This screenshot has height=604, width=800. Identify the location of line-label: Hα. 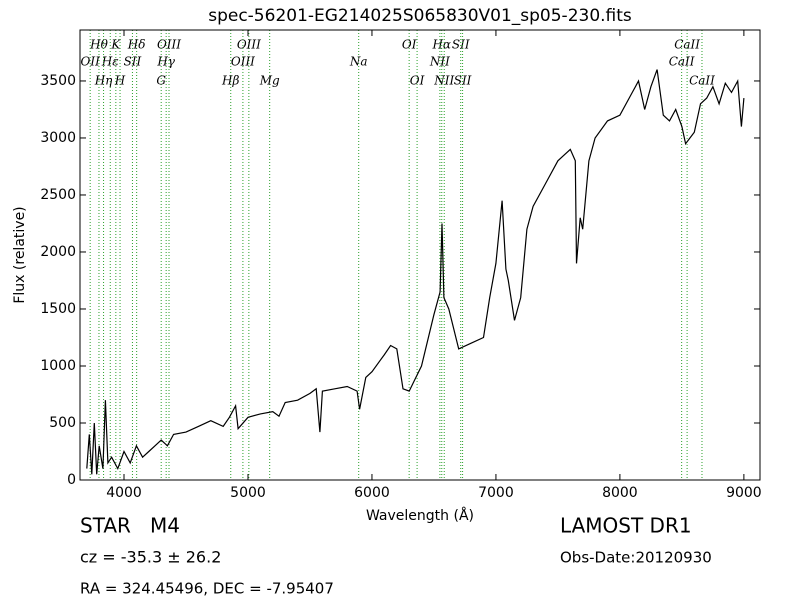
(441, 45).